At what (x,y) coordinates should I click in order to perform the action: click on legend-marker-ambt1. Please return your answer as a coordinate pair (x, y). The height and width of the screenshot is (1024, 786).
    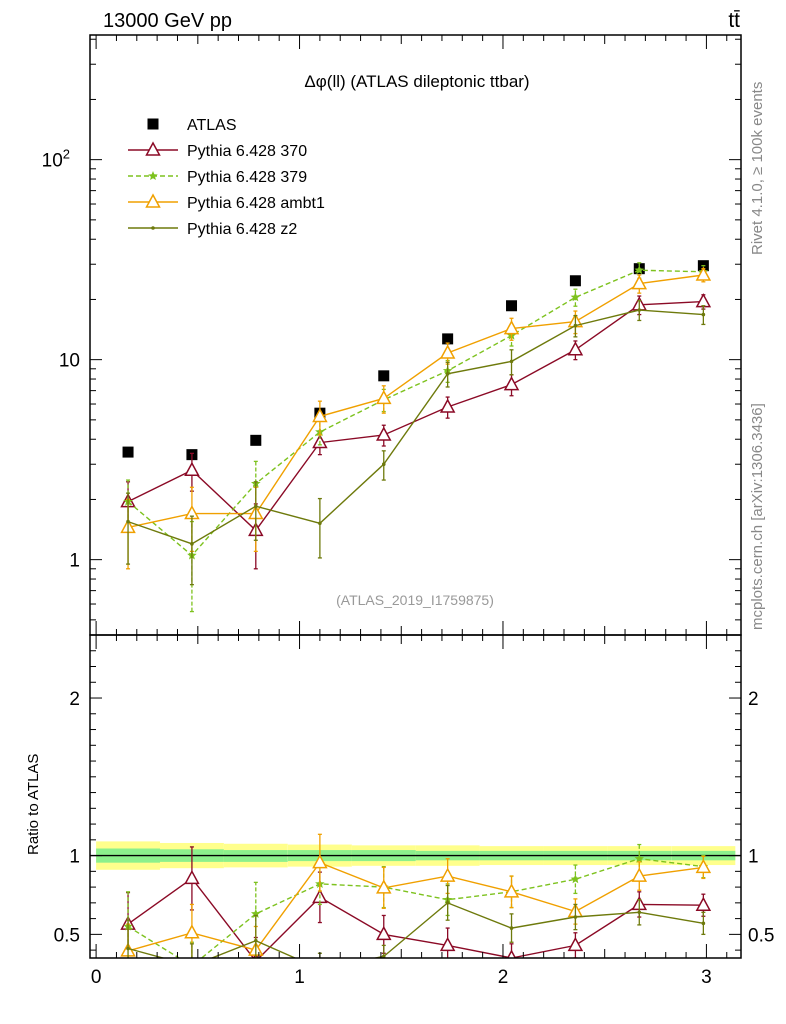
    Looking at the image, I should click on (153, 200).